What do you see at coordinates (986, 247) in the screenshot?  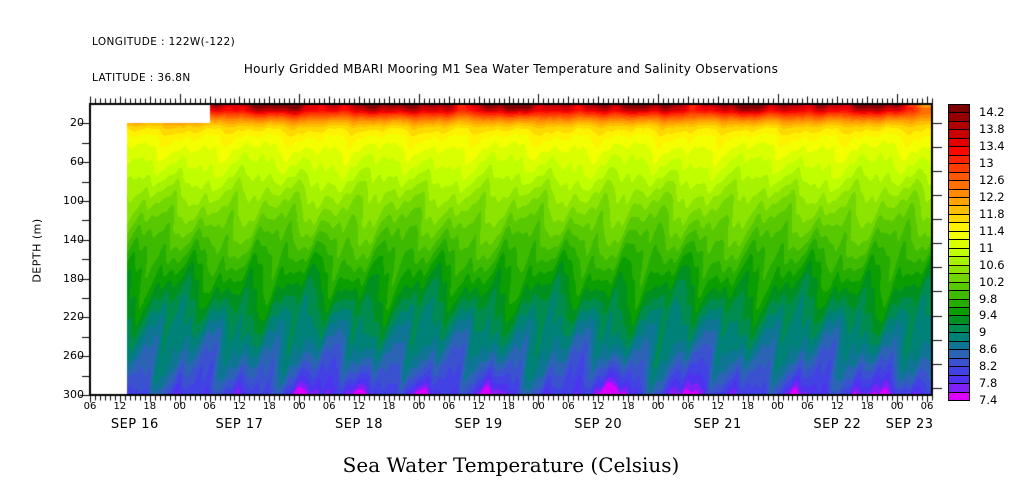 I see `colorbar-tick-label: 11` at bounding box center [986, 247].